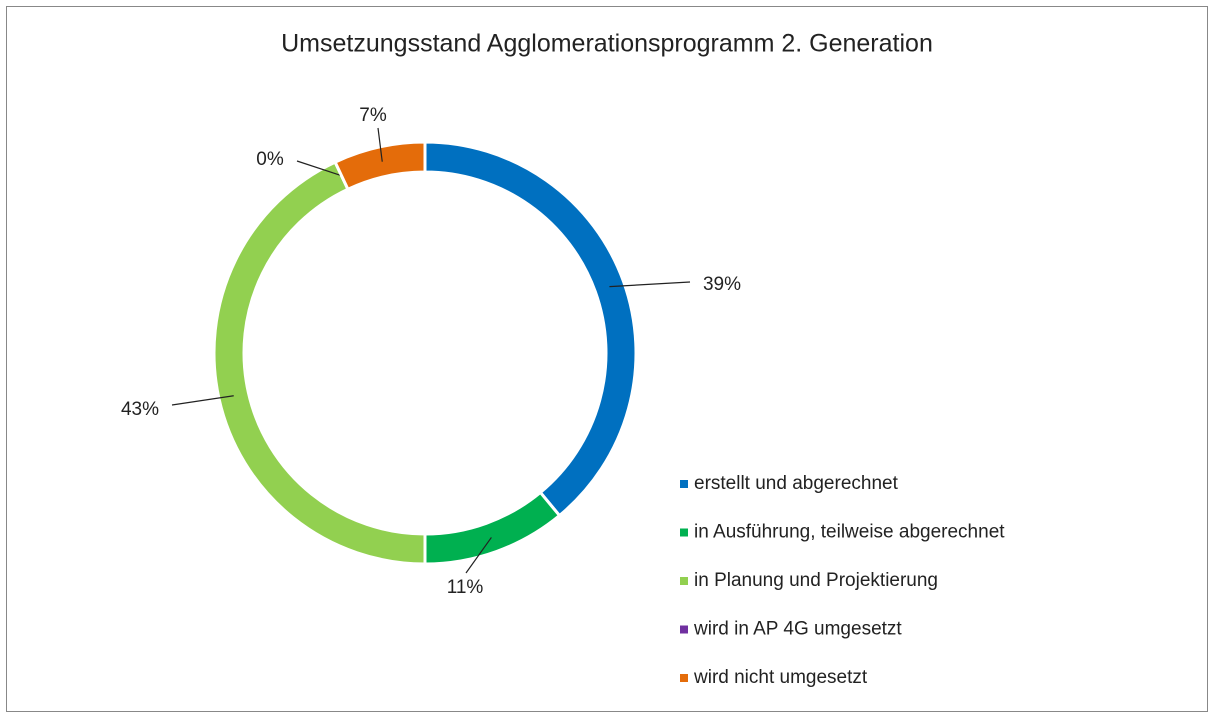 This screenshot has width=1214, height=718. Describe the element at coordinates (780, 677) in the screenshot. I see `legend-label: wird nicht umgesetzt` at that location.